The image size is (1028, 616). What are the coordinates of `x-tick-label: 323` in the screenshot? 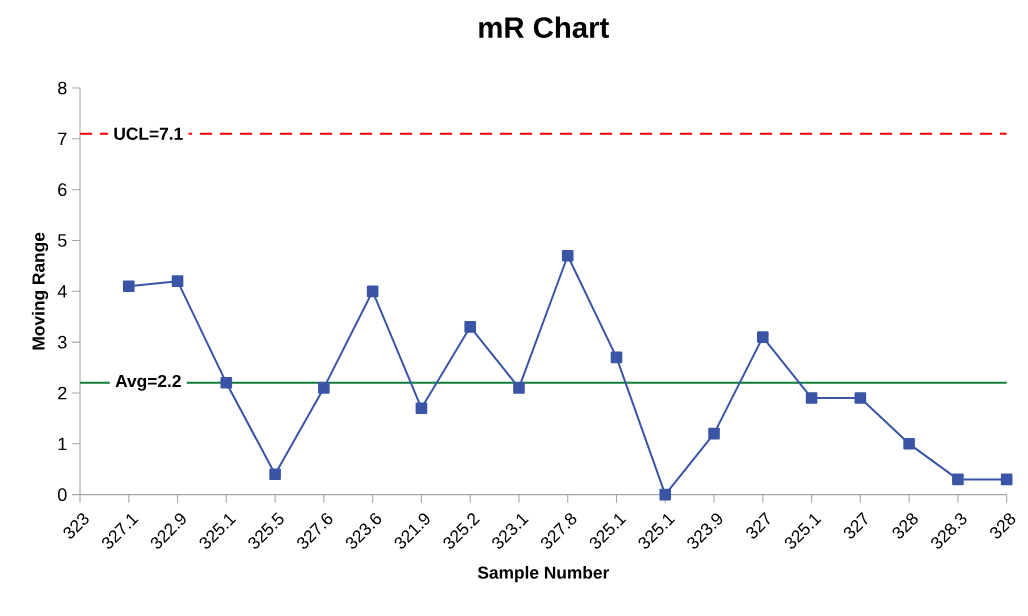 It's located at (76, 526).